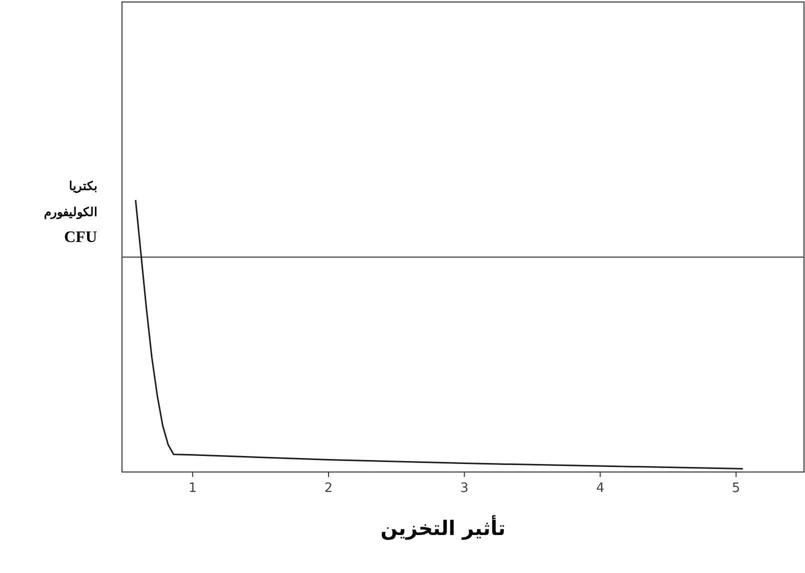  What do you see at coordinates (736, 488) in the screenshot?
I see `x-tick-label: 5` at bounding box center [736, 488].